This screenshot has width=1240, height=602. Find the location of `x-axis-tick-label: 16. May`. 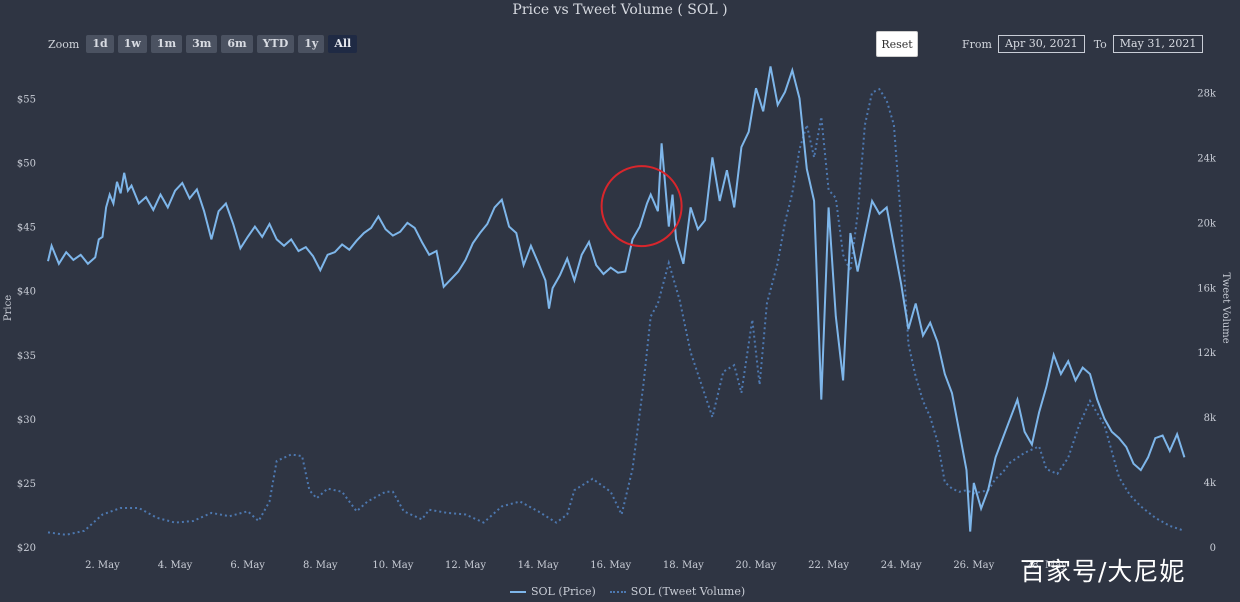

x-axis-tick-label: 16. May is located at coordinates (610, 565).